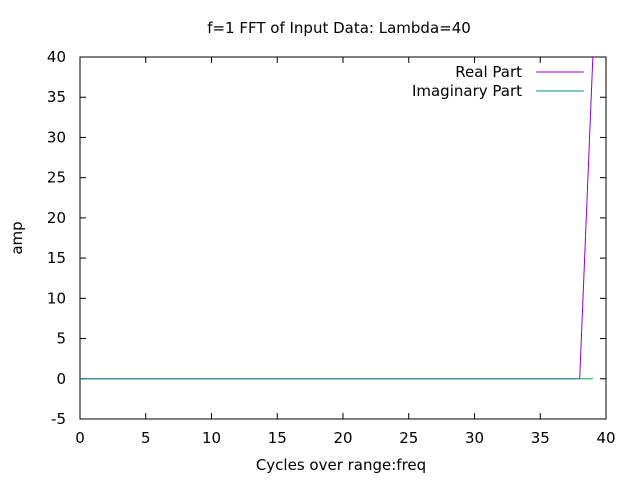 Image resolution: width=640 pixels, height=480 pixels. I want to click on x-tick-label: 35, so click(540, 438).